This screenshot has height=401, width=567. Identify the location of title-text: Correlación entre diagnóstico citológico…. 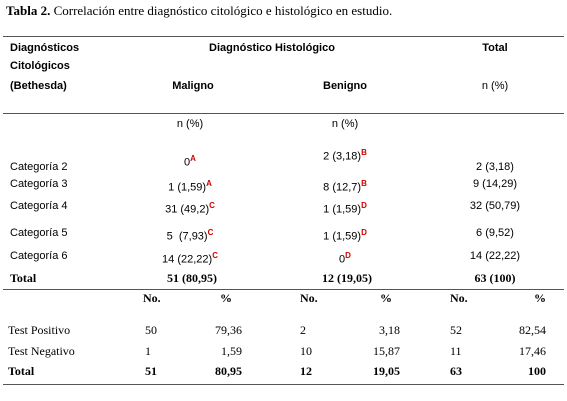
(223, 10).